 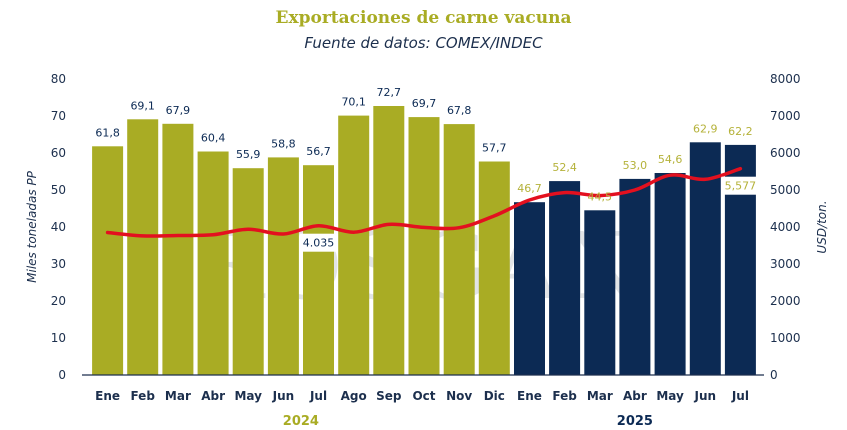 I want to click on bar-label-18: 62,2, so click(x=740, y=131).